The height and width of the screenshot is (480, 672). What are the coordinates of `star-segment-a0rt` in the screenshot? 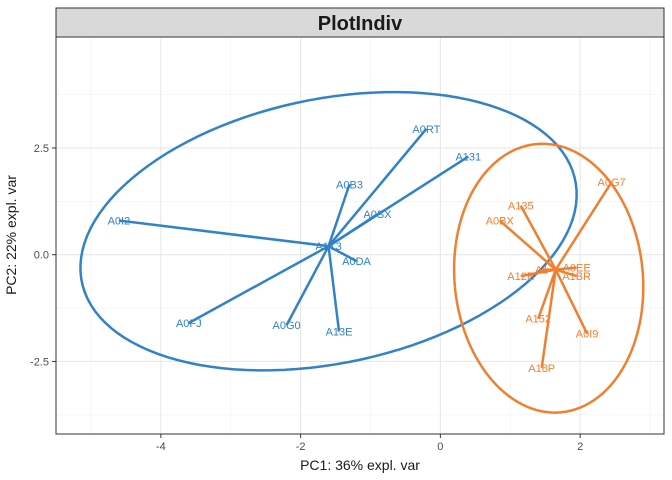 It's located at (377, 187).